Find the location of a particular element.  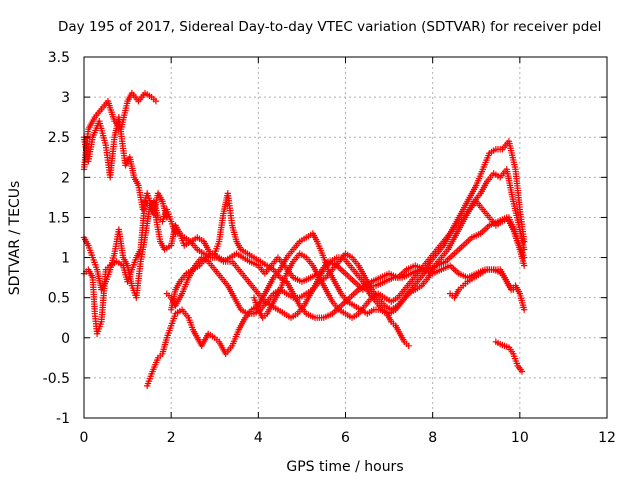

x-tick-label: 2 is located at coordinates (171, 438).